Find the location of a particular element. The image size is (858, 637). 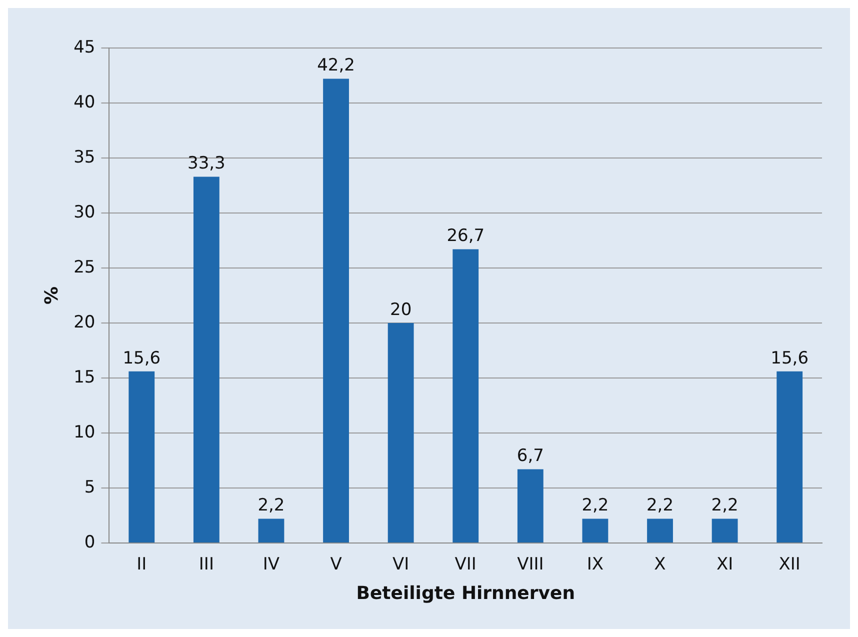

x-tick-label: V is located at coordinates (336, 564).